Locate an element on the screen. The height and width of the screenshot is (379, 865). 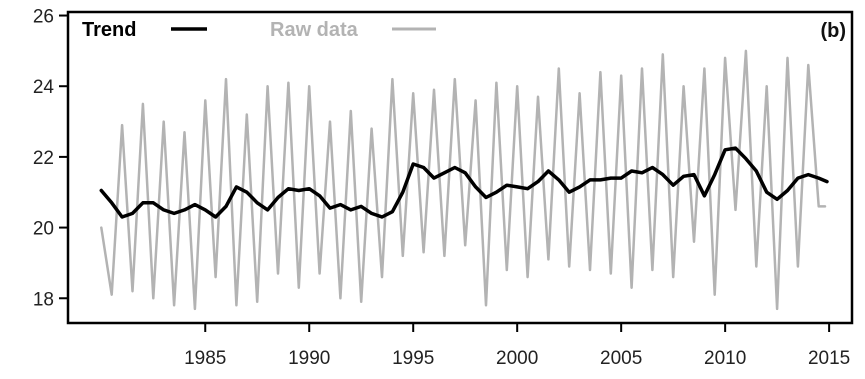
x-tick-label: 1995 is located at coordinates (413, 358).